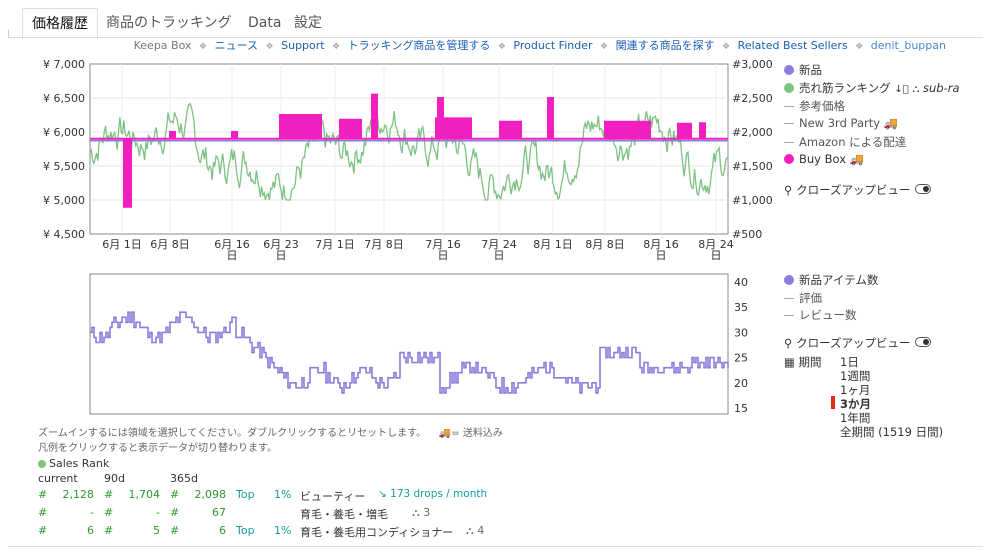  Describe the element at coordinates (803, 298) in the screenshot. I see `legend-rating: 評価` at that location.